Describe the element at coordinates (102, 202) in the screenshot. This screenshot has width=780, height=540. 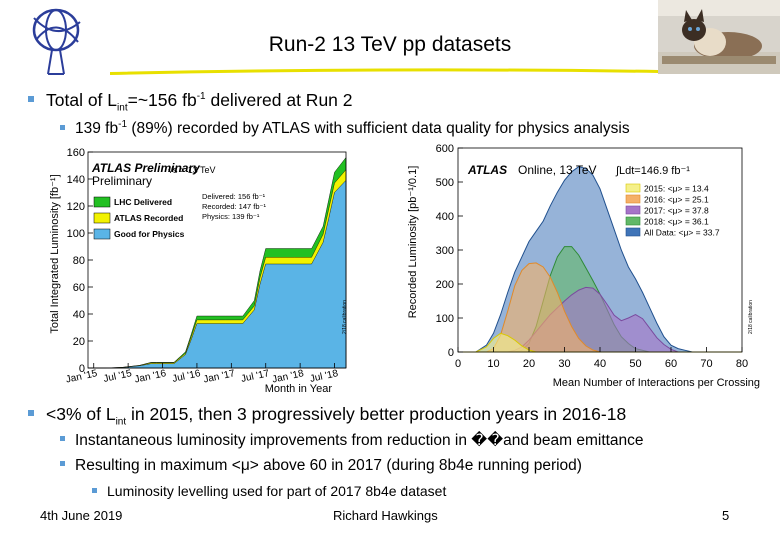
I see `legend-swatch-delivered` at that location.